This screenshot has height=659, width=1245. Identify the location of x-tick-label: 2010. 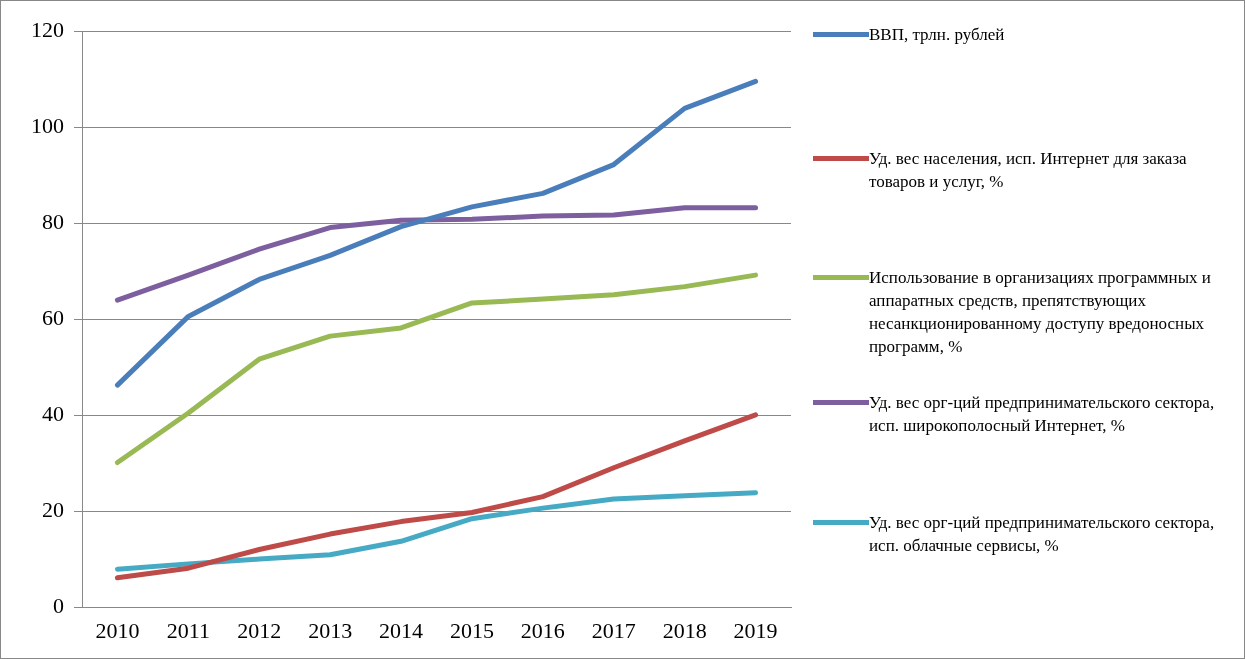
(117, 630).